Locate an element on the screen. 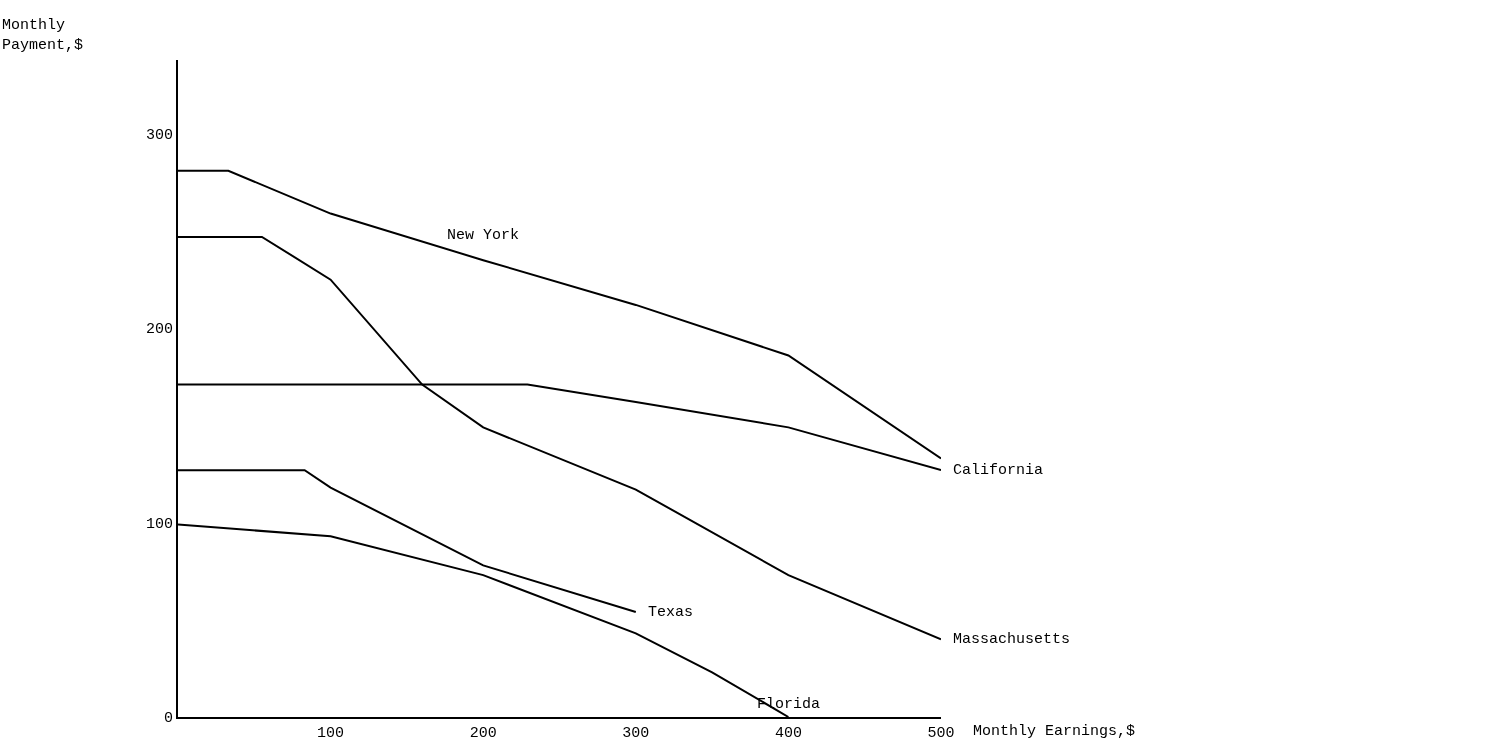 Image resolution: width=1503 pixels, height=751 pixels. x-tick-label: 300 is located at coordinates (636, 733).